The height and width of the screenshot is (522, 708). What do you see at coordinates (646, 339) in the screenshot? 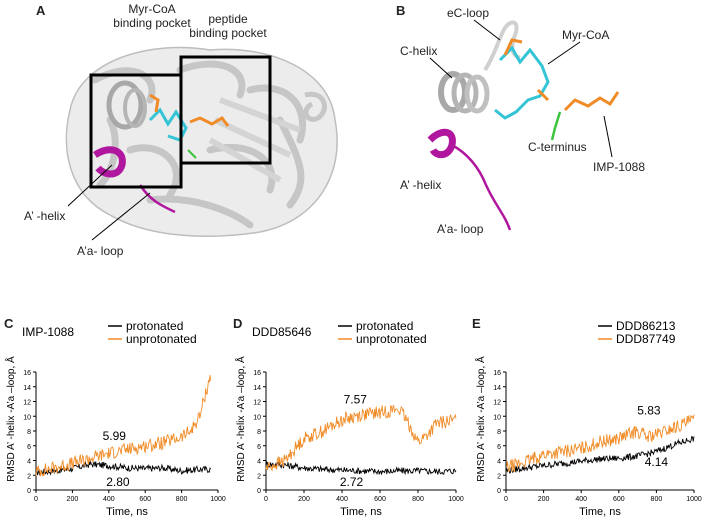
I see `legend-entry: DDD87749` at bounding box center [646, 339].